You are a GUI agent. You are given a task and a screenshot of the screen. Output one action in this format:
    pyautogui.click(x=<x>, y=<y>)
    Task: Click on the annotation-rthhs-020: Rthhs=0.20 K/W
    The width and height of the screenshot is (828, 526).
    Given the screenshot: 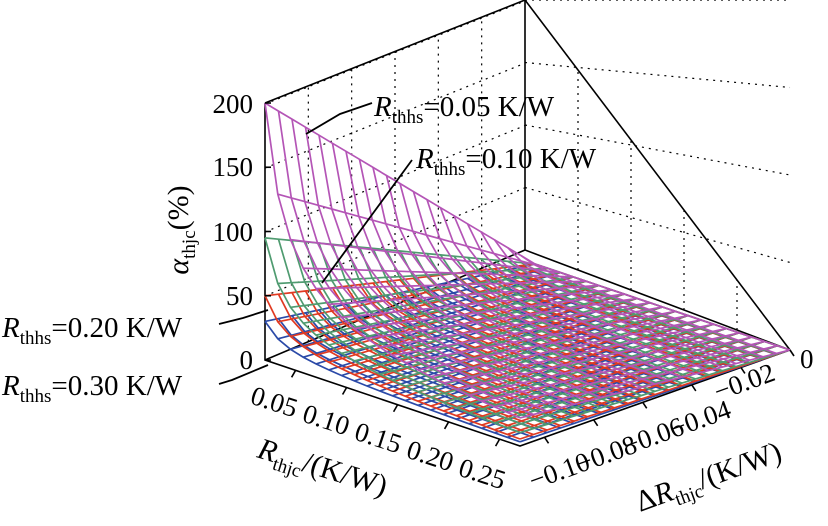 What is the action you would take?
    pyautogui.click(x=92, y=330)
    